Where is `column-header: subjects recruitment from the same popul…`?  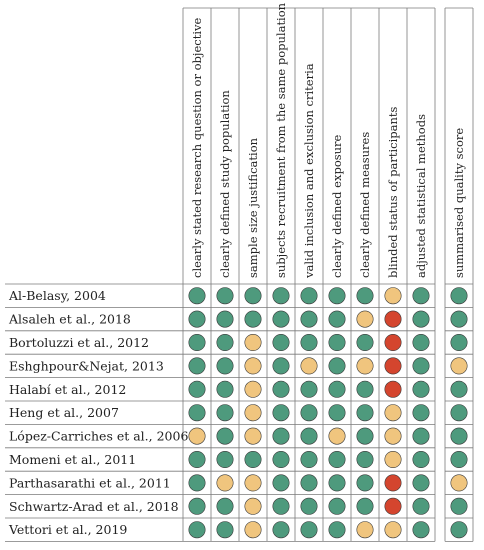
column-header: subjects recruitment from the same popul… is located at coordinates (281, 140).